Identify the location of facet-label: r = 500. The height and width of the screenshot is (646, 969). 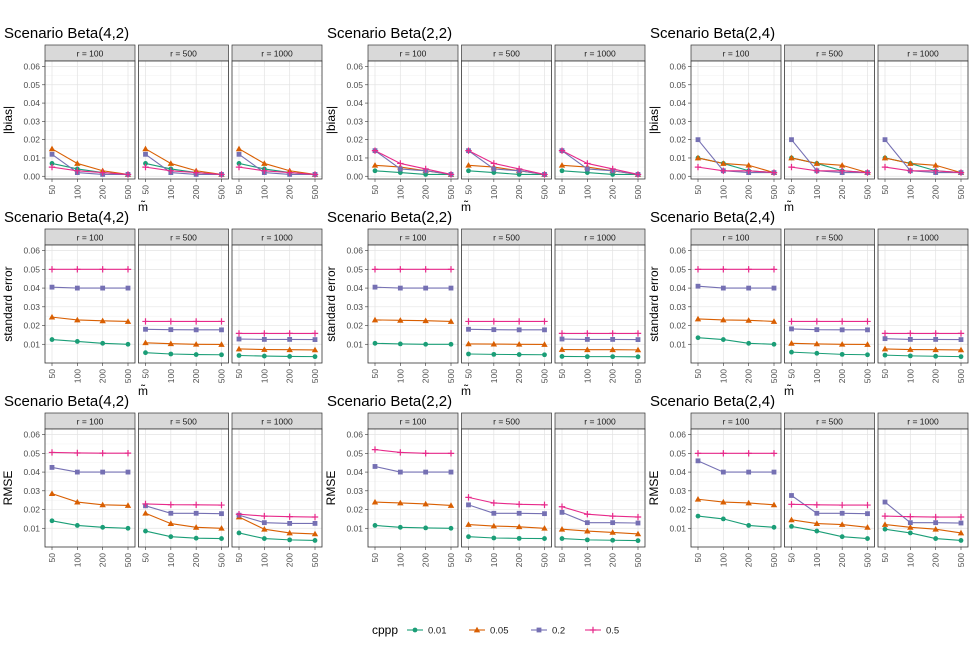
(829, 54).